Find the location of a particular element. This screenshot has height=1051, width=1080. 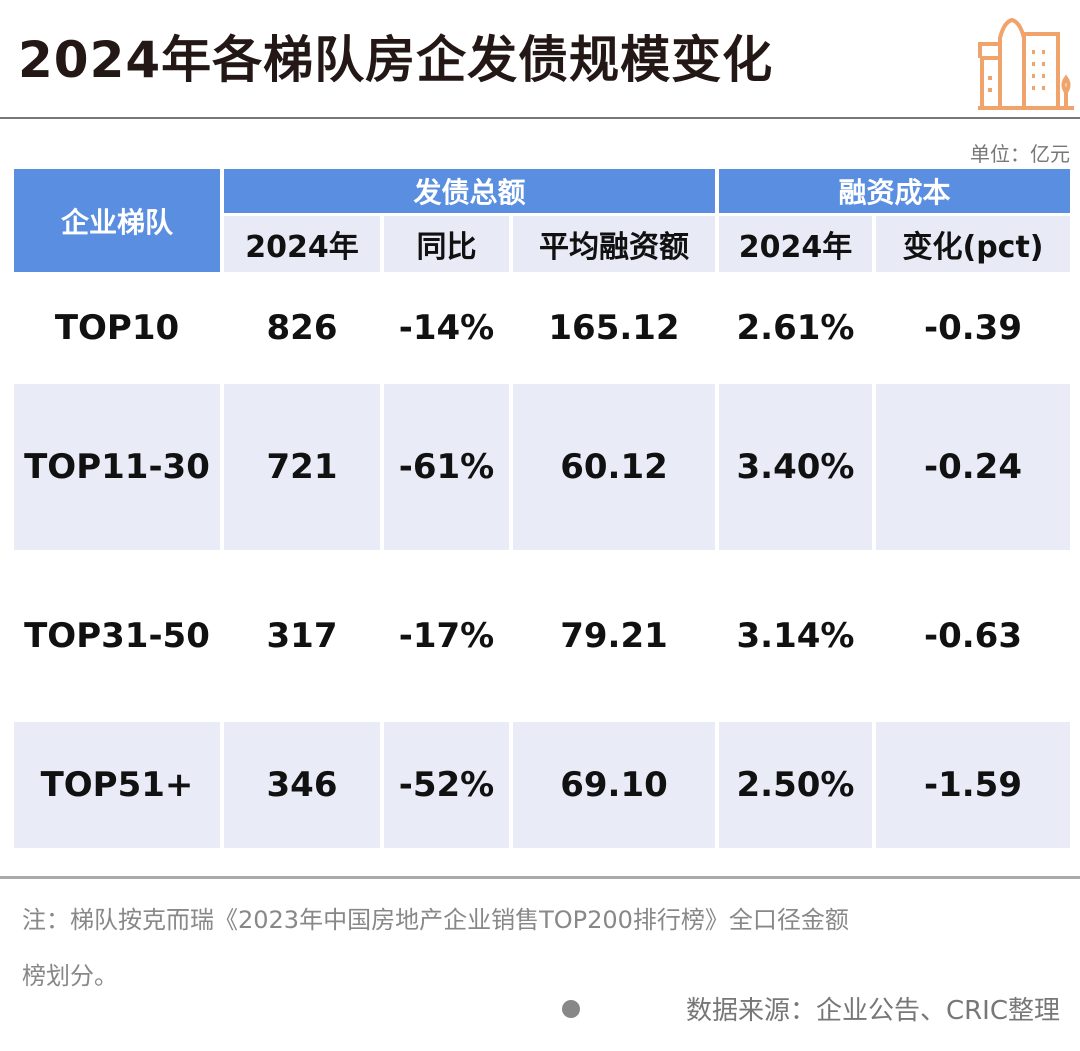

data-source: 数据来源：企业公告、CRIC整理 is located at coordinates (872, 1011).